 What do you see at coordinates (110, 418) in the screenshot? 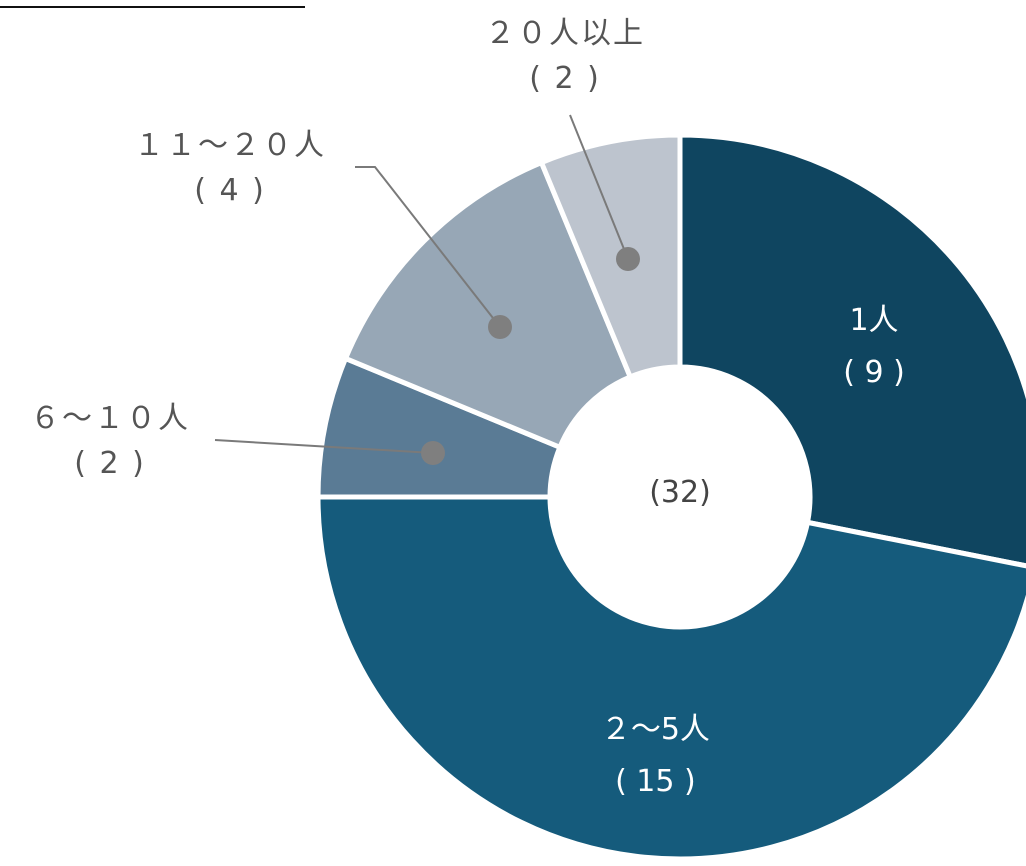
I see `slice-category-label: ６～１０人` at bounding box center [110, 418].